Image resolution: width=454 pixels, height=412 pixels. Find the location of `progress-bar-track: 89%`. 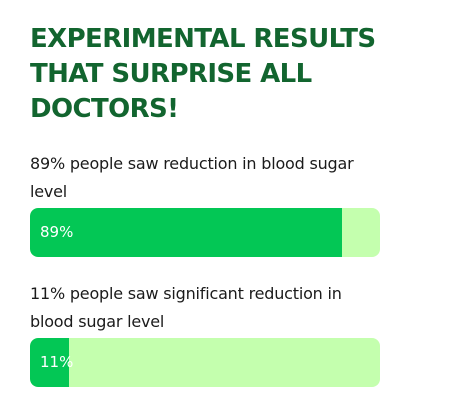

progress-bar-track: 89% is located at coordinates (205, 232).